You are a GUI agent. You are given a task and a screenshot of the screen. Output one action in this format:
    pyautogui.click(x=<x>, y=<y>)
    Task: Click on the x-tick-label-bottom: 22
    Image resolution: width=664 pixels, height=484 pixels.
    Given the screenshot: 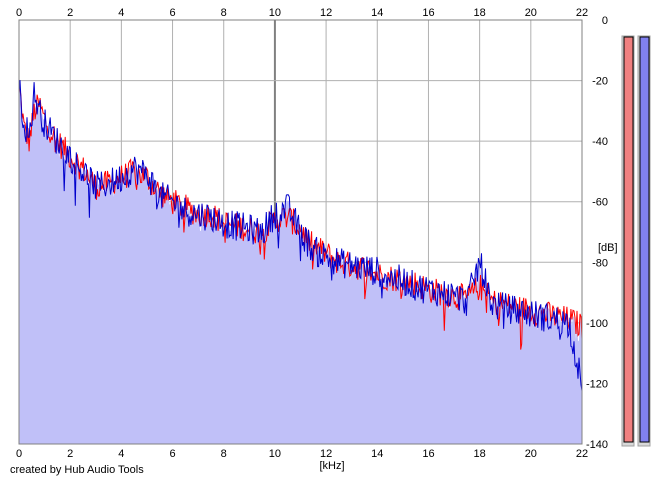 What is the action you would take?
    pyautogui.click(x=582, y=454)
    